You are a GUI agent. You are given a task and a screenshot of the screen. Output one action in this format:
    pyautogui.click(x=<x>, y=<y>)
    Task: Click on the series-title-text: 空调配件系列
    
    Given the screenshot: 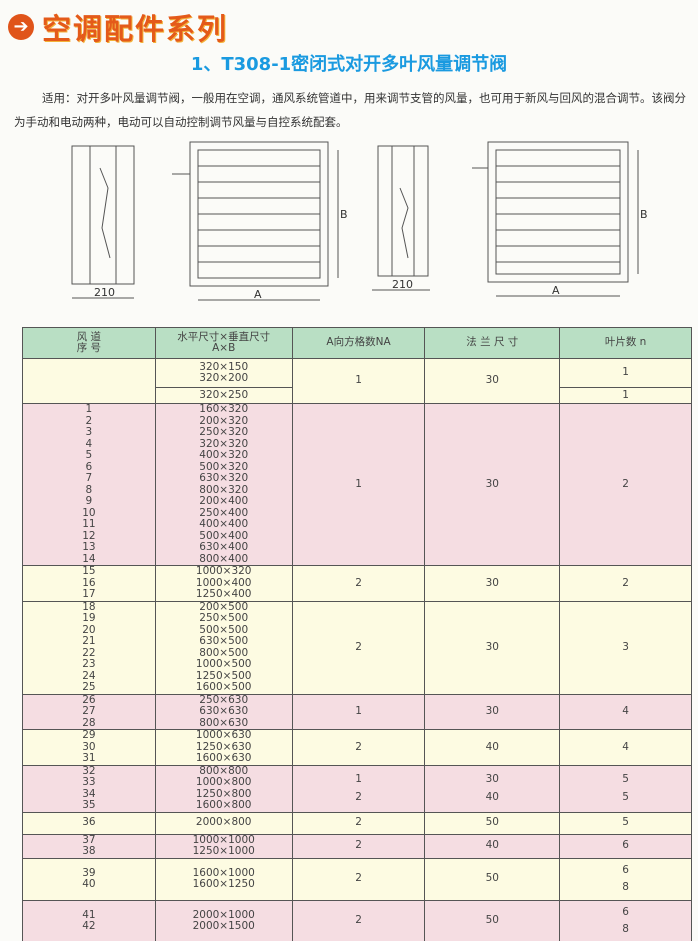 What is the action you would take?
    pyautogui.click(x=135, y=29)
    